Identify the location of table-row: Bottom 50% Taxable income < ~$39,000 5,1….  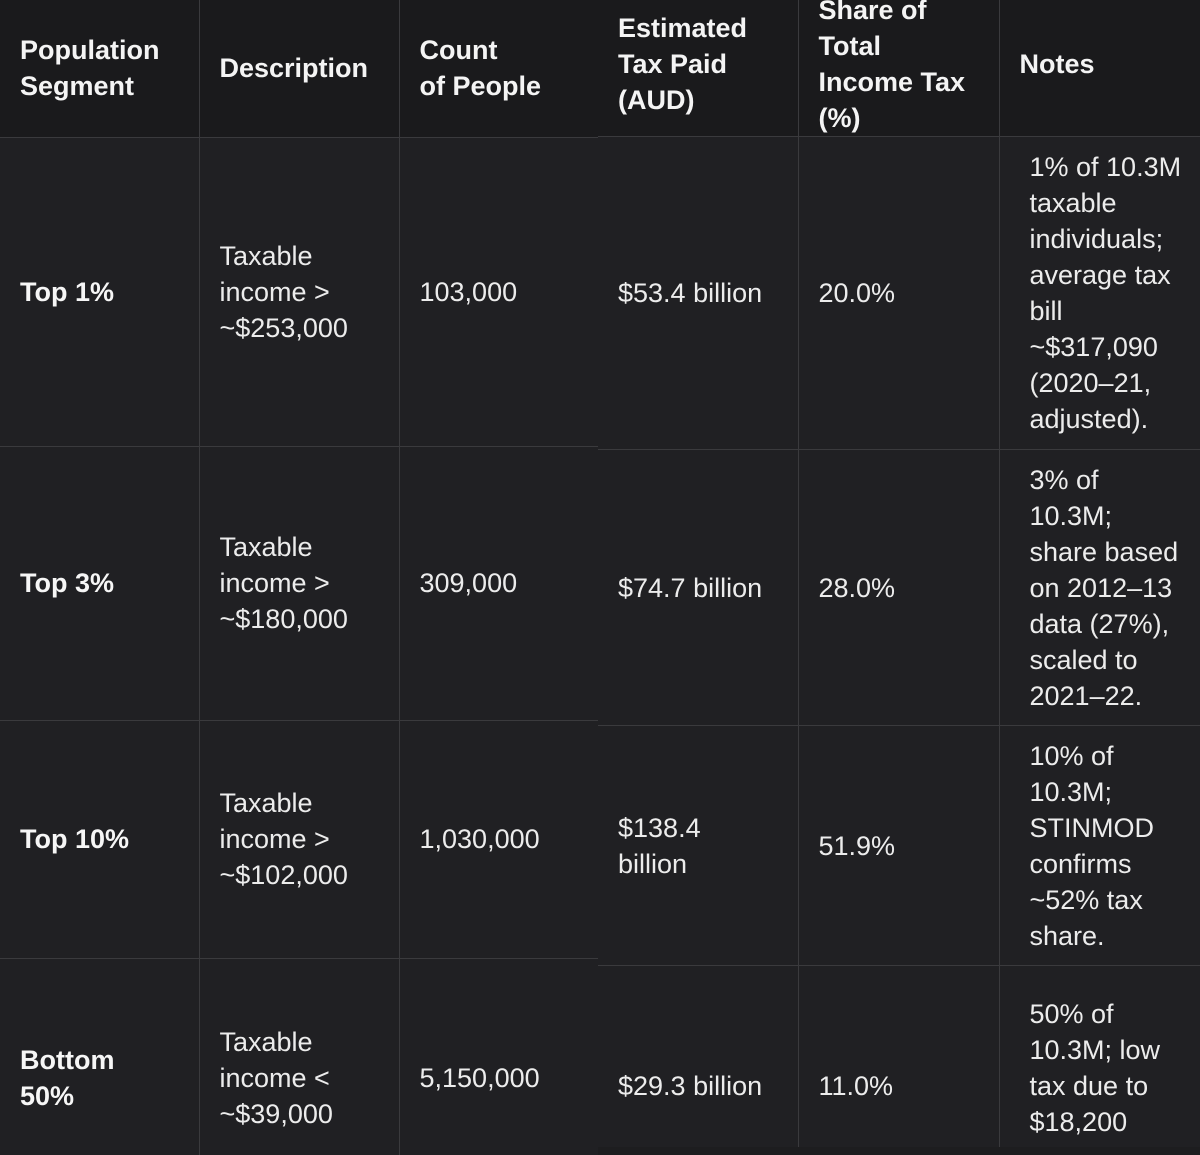
(299, 1056).